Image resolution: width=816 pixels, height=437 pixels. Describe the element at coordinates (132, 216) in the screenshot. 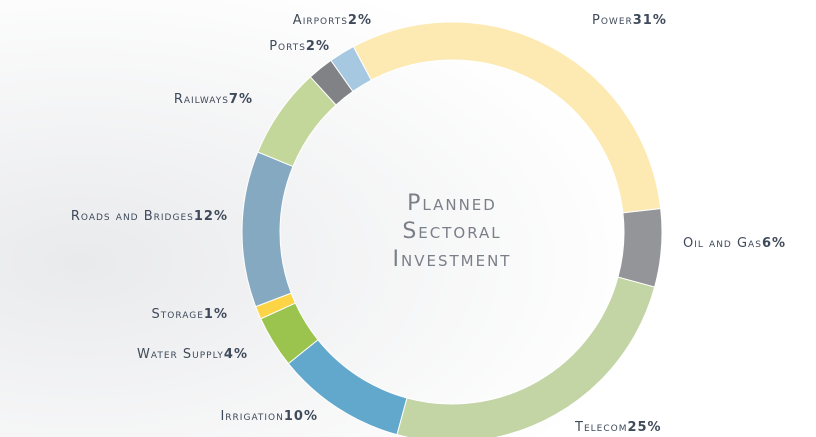

I see `category-label: Roads and Bridges` at that location.